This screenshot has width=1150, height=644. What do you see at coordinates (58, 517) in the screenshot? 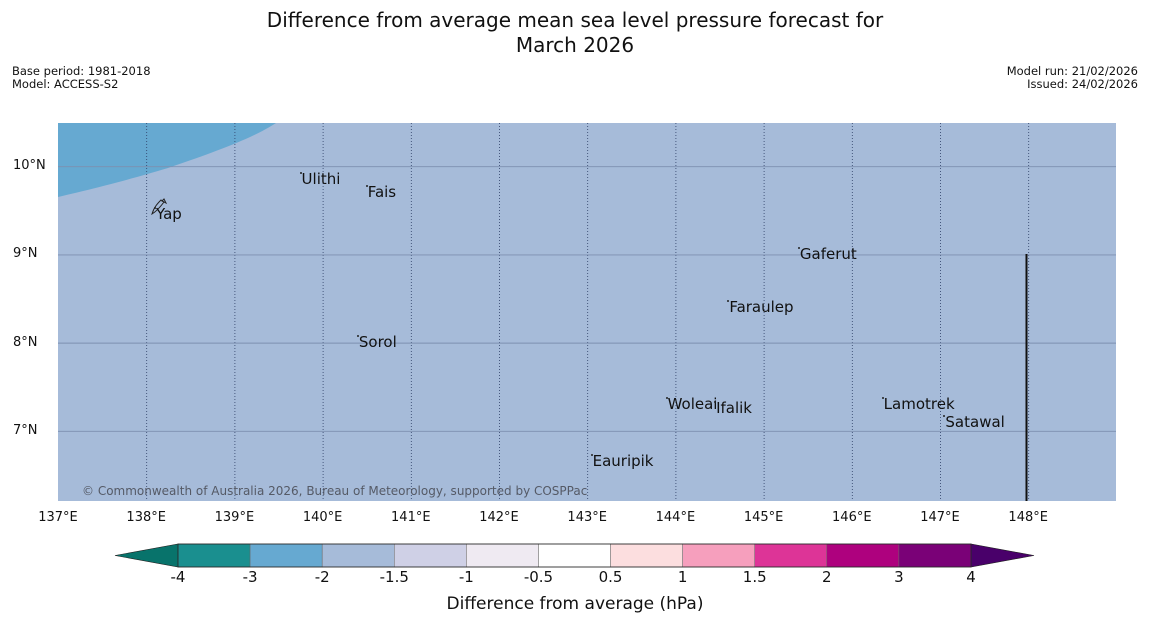
I see `longitude-label: 137°E` at bounding box center [58, 517].